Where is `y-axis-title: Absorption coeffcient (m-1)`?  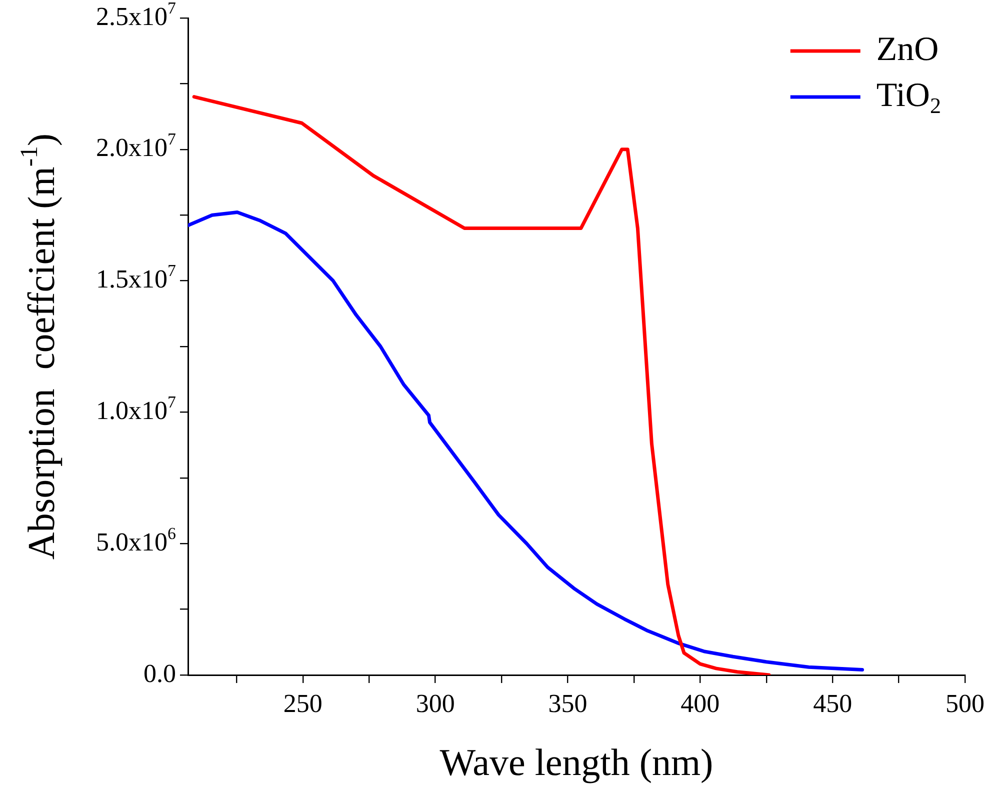
y-axis-title: Absorption coeffcient (m-1) is located at coordinates (39, 346).